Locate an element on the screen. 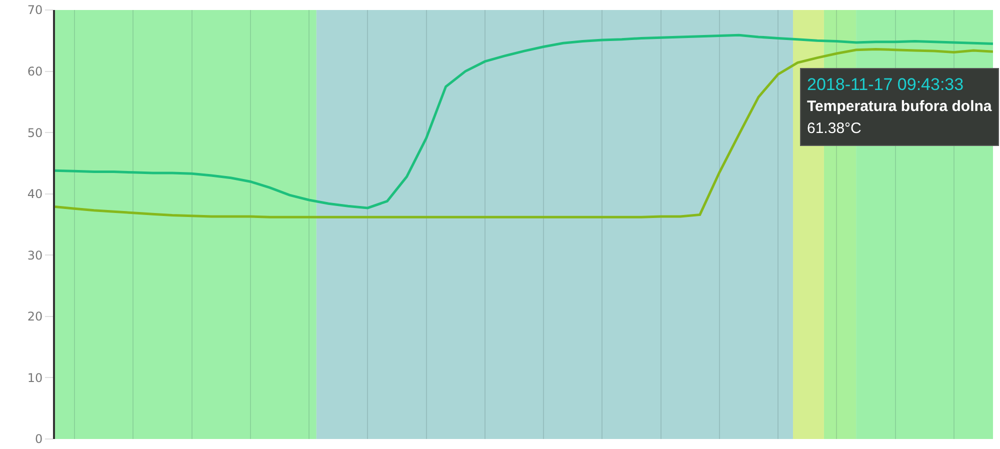  y-tick-label: 40 is located at coordinates (35, 194).